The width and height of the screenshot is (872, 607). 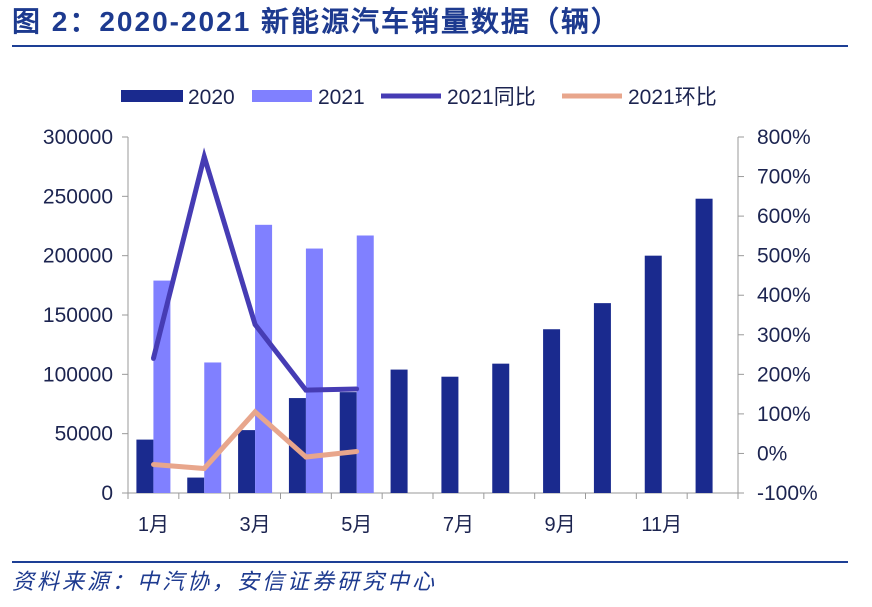 What do you see at coordinates (458, 525) in the screenshot?
I see `x-axis-tick-label: 7月` at bounding box center [458, 525].